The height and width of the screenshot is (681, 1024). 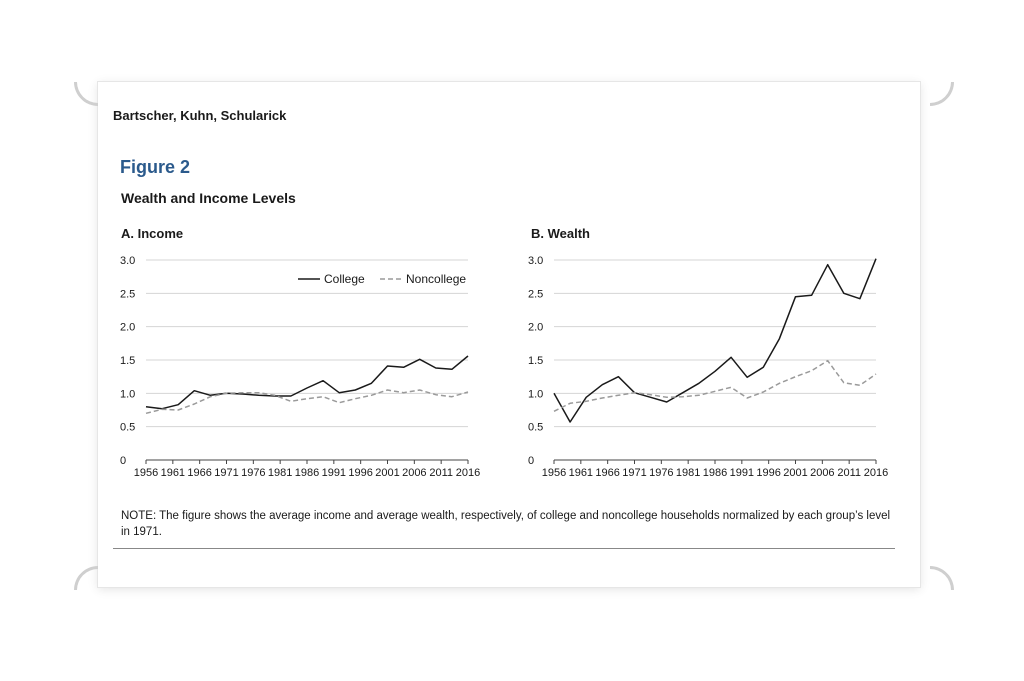 What do you see at coordinates (531, 461) in the screenshot?
I see `y-tick-label: 0` at bounding box center [531, 461].